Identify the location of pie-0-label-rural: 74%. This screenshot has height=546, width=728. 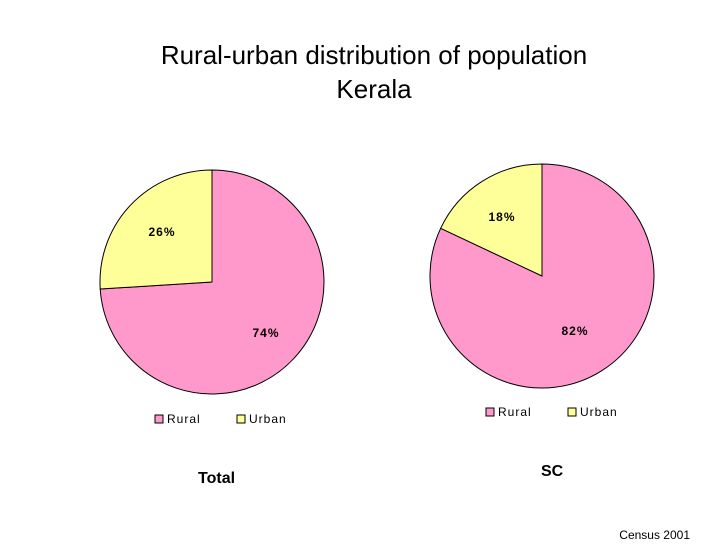
(265, 333).